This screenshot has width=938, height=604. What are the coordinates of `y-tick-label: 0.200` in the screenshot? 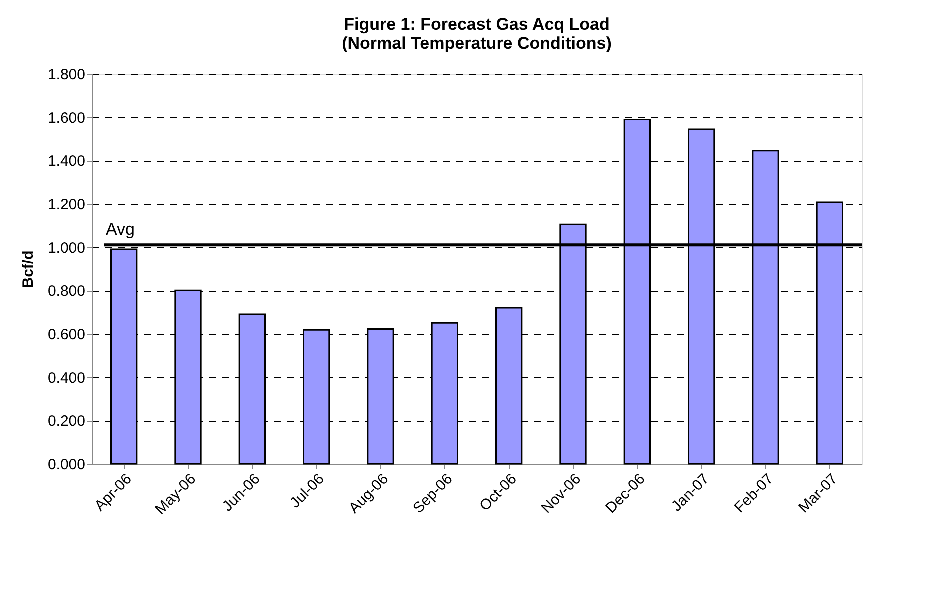 It's located at (67, 421).